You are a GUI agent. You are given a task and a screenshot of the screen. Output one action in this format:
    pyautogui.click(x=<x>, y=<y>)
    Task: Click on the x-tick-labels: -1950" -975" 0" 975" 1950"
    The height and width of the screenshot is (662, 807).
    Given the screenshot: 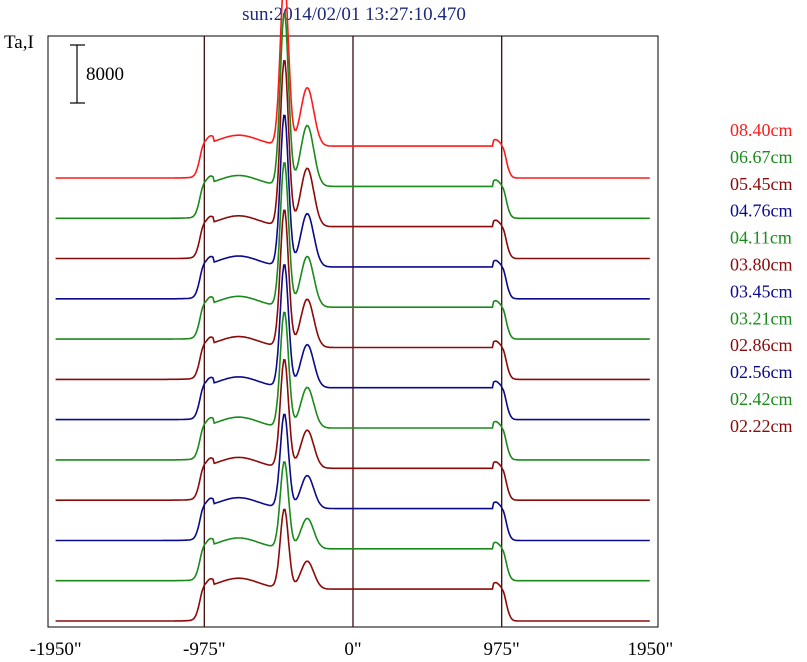 What is the action you would take?
    pyautogui.click(x=352, y=649)
    